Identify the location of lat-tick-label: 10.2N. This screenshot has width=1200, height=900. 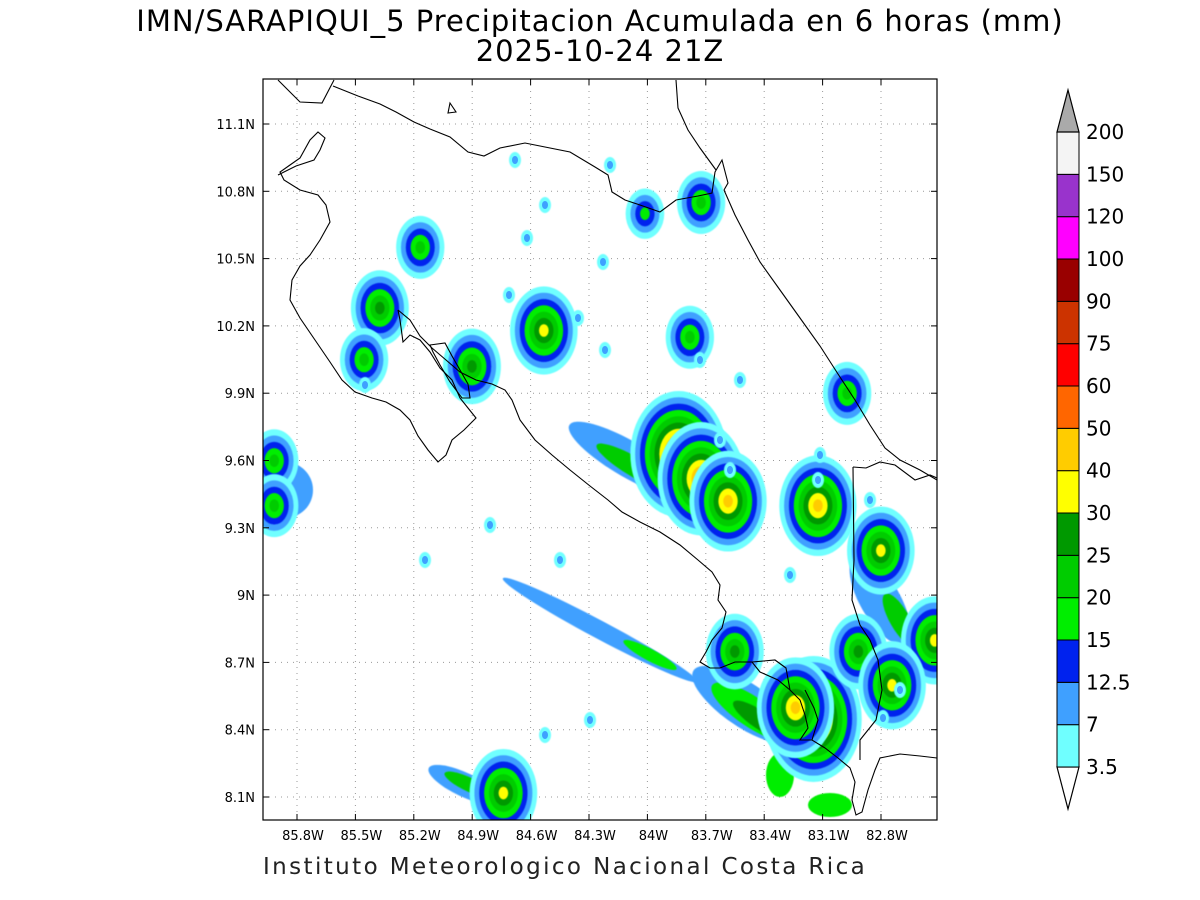
(235, 327).